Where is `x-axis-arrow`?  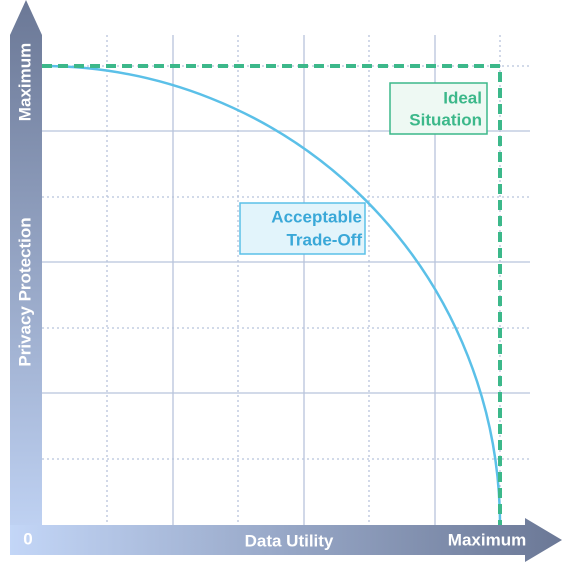 x-axis-arrow is located at coordinates (286, 540).